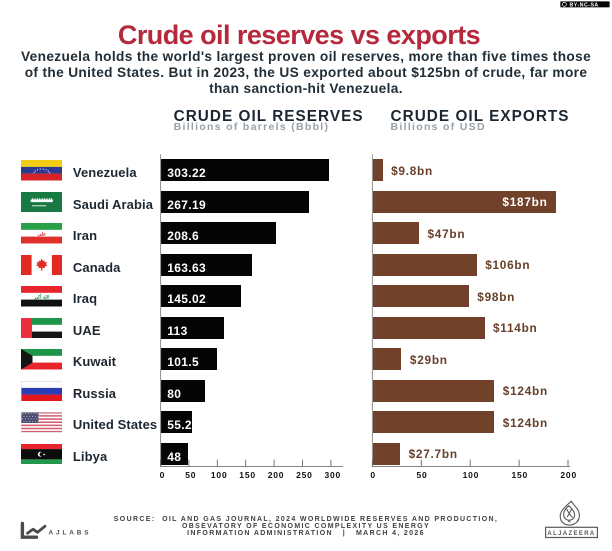 This screenshot has height=551, width=612. I want to click on svg-text: BY-NC-SA, so click(583, 5).